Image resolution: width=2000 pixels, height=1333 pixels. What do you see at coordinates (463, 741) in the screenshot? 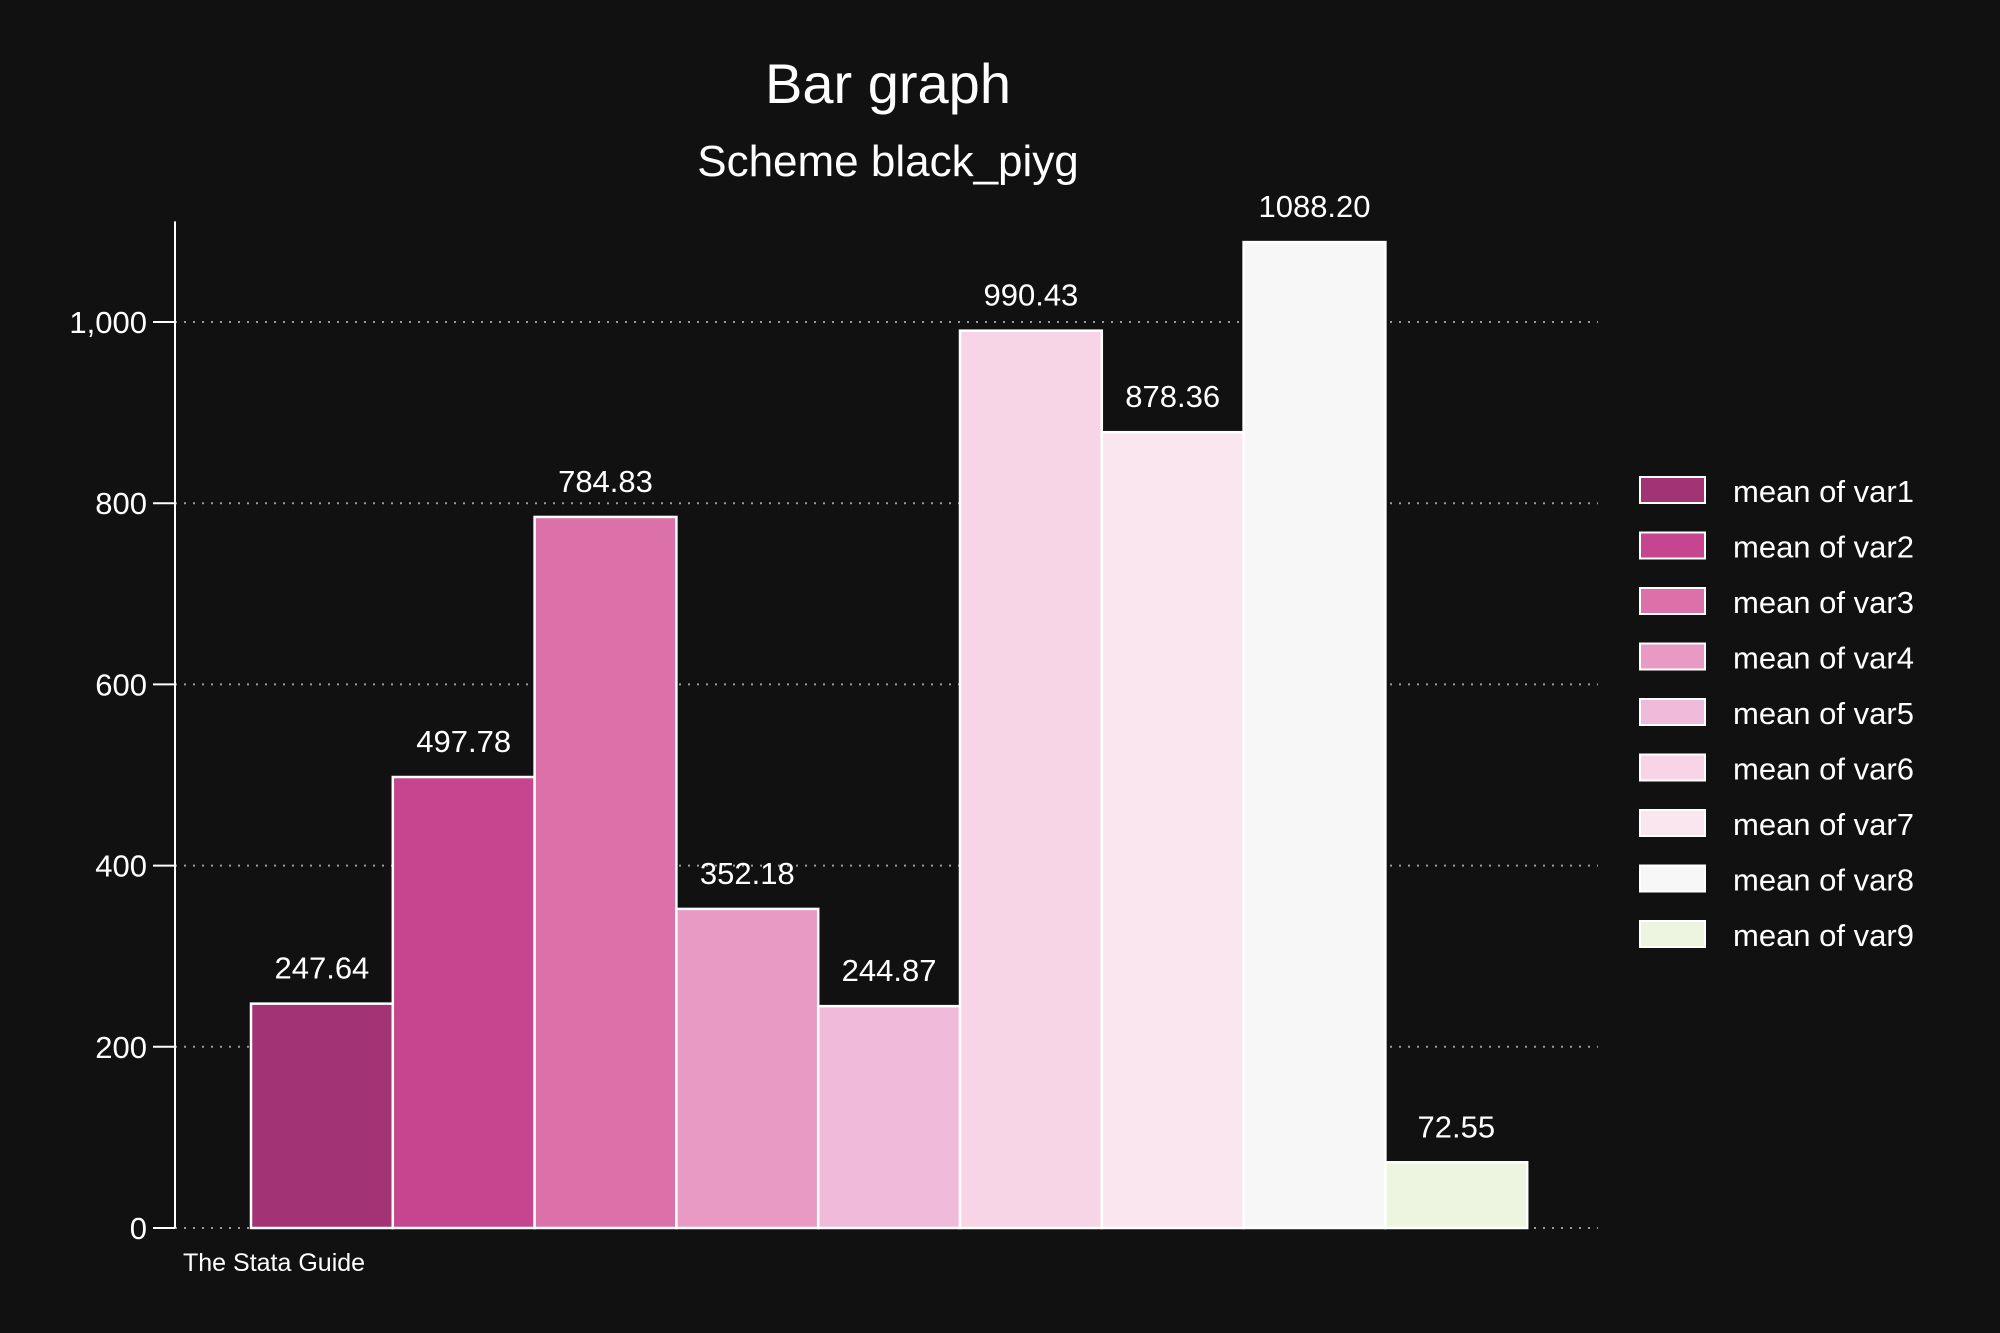
I see `bar-value-label: 497.78` at bounding box center [463, 741].